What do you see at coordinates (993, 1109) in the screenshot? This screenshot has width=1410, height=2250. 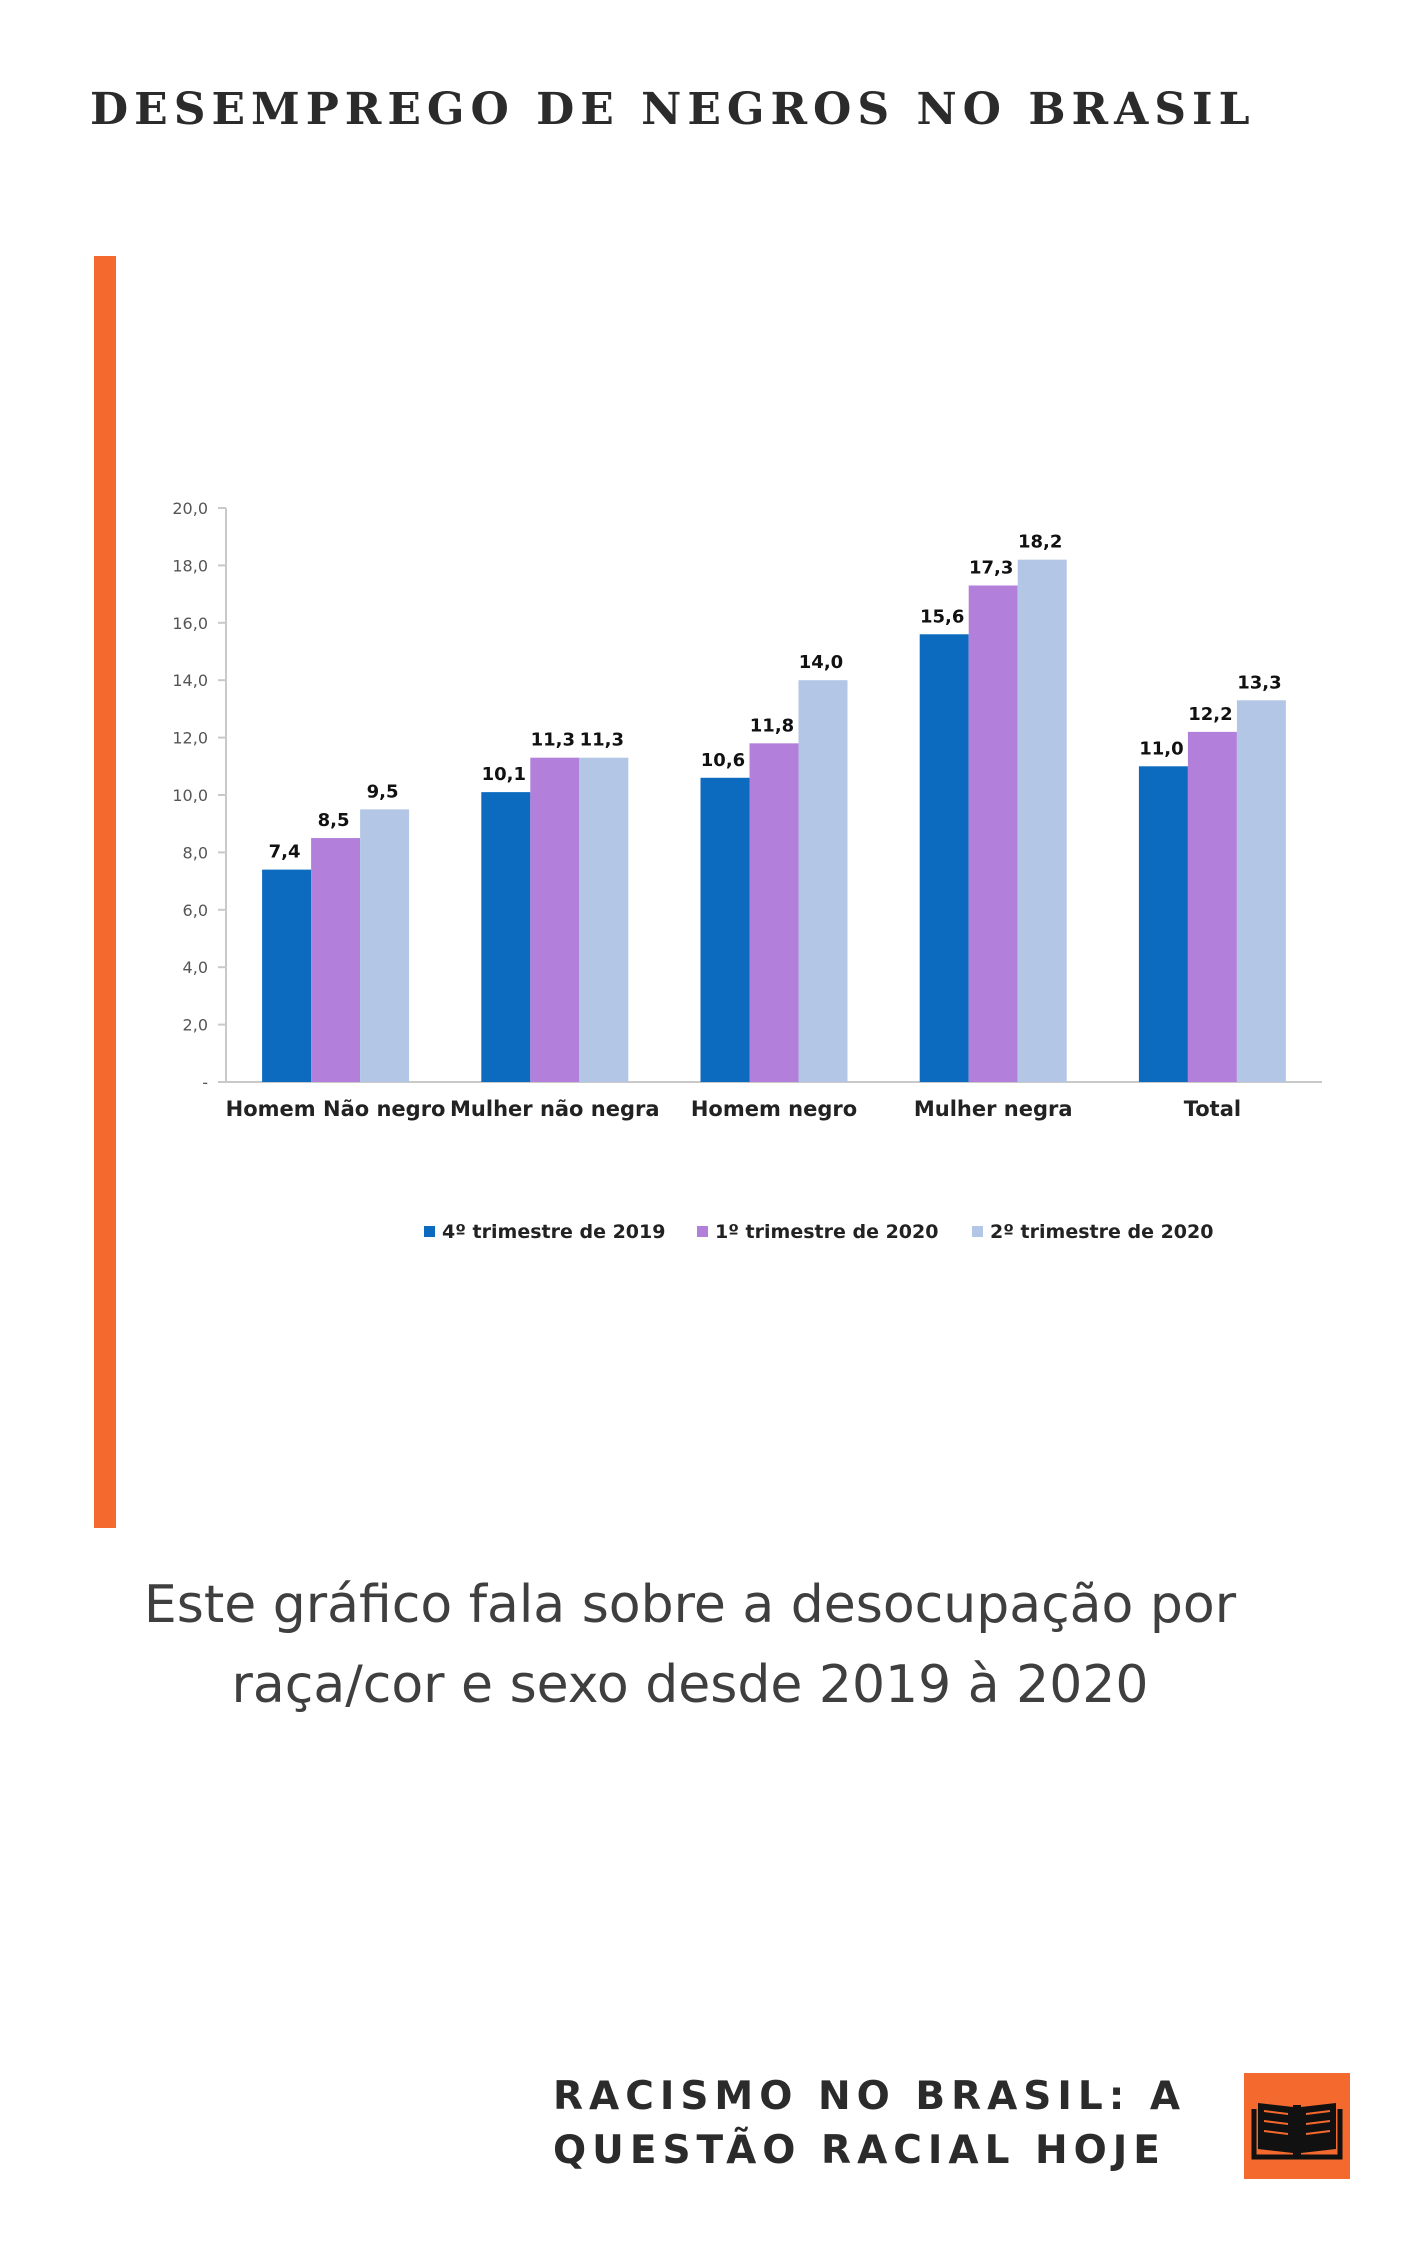 I see `x-category-label: Mulher negra` at bounding box center [993, 1109].